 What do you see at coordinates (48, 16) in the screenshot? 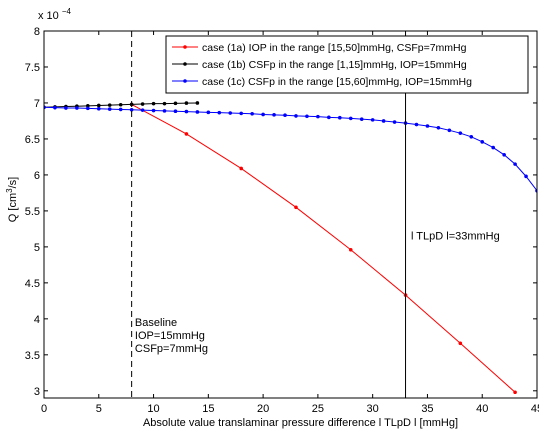
I see `y-multiplier-base: x 10` at bounding box center [48, 16].